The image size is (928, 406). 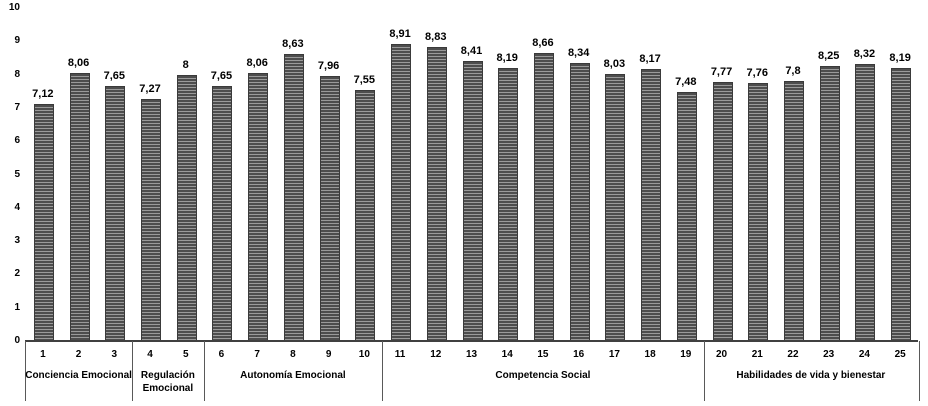 I want to click on y-axis-tick-label: 8, so click(x=17, y=74).